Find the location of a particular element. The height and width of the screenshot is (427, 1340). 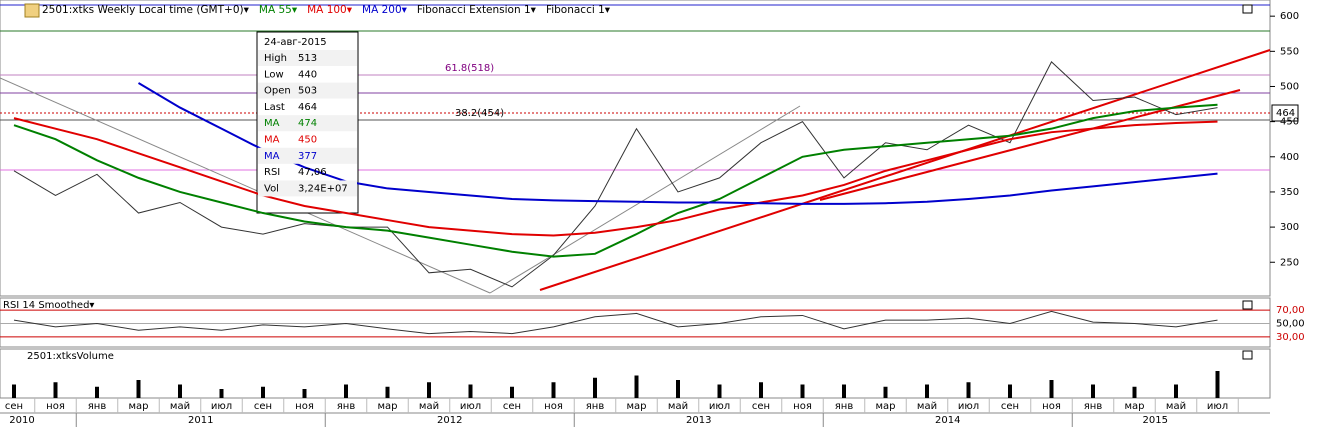

tooltip-value: 377 is located at coordinates (307, 156).